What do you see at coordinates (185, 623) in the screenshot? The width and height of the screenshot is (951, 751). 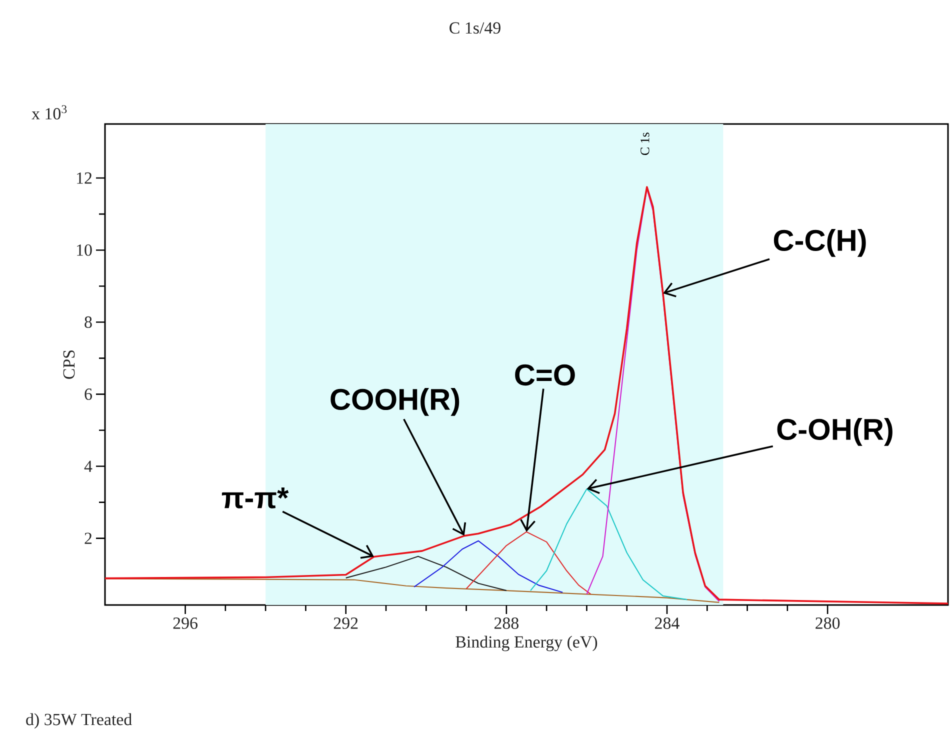 I see `x-tick-label: 296` at bounding box center [185, 623].